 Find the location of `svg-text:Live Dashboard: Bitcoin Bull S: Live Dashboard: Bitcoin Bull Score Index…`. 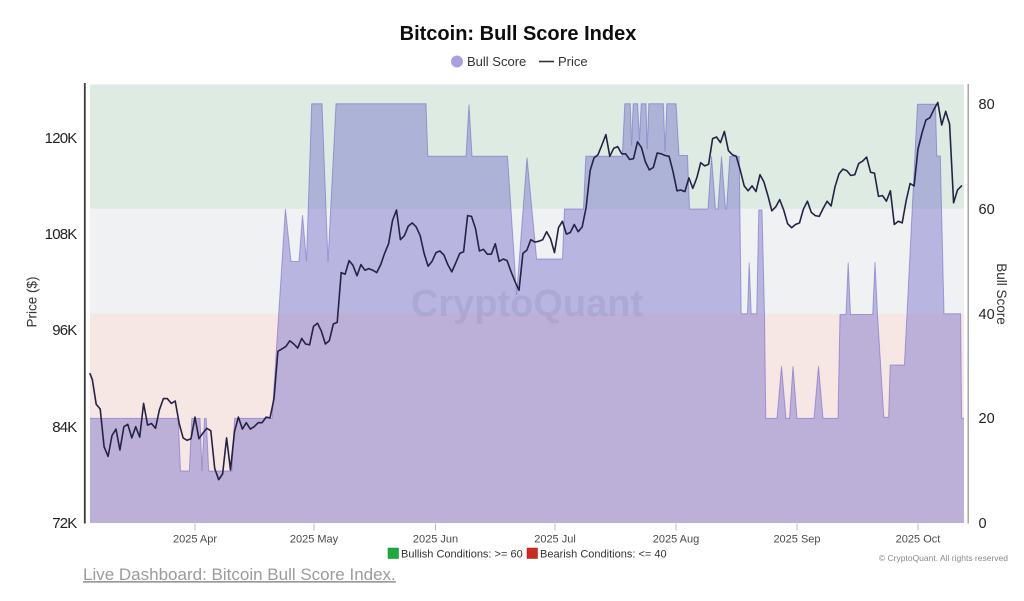

svg-text:Live Dashboard: Bitcoin Bull S: Live Dashboard: Bitcoin Bull Score Index… is located at coordinates (239, 574).